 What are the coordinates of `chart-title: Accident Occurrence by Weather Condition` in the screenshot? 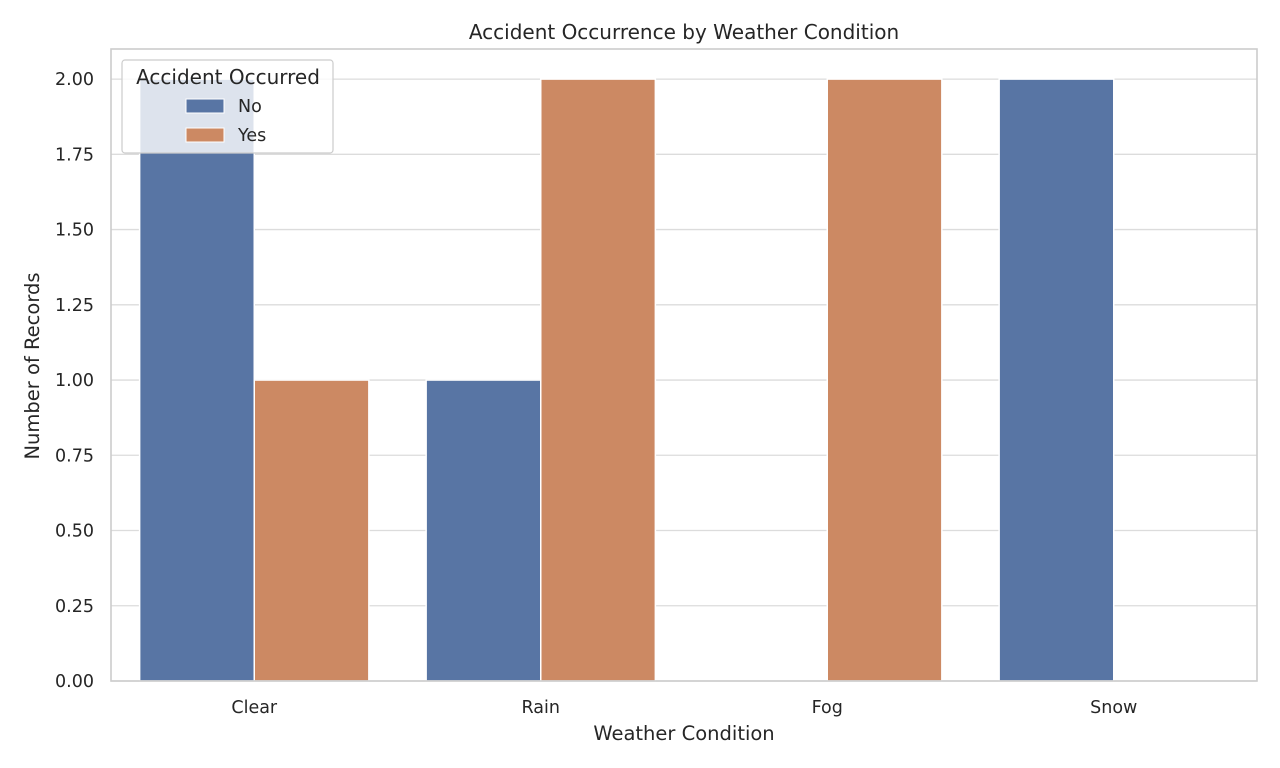 It's located at (684, 32).